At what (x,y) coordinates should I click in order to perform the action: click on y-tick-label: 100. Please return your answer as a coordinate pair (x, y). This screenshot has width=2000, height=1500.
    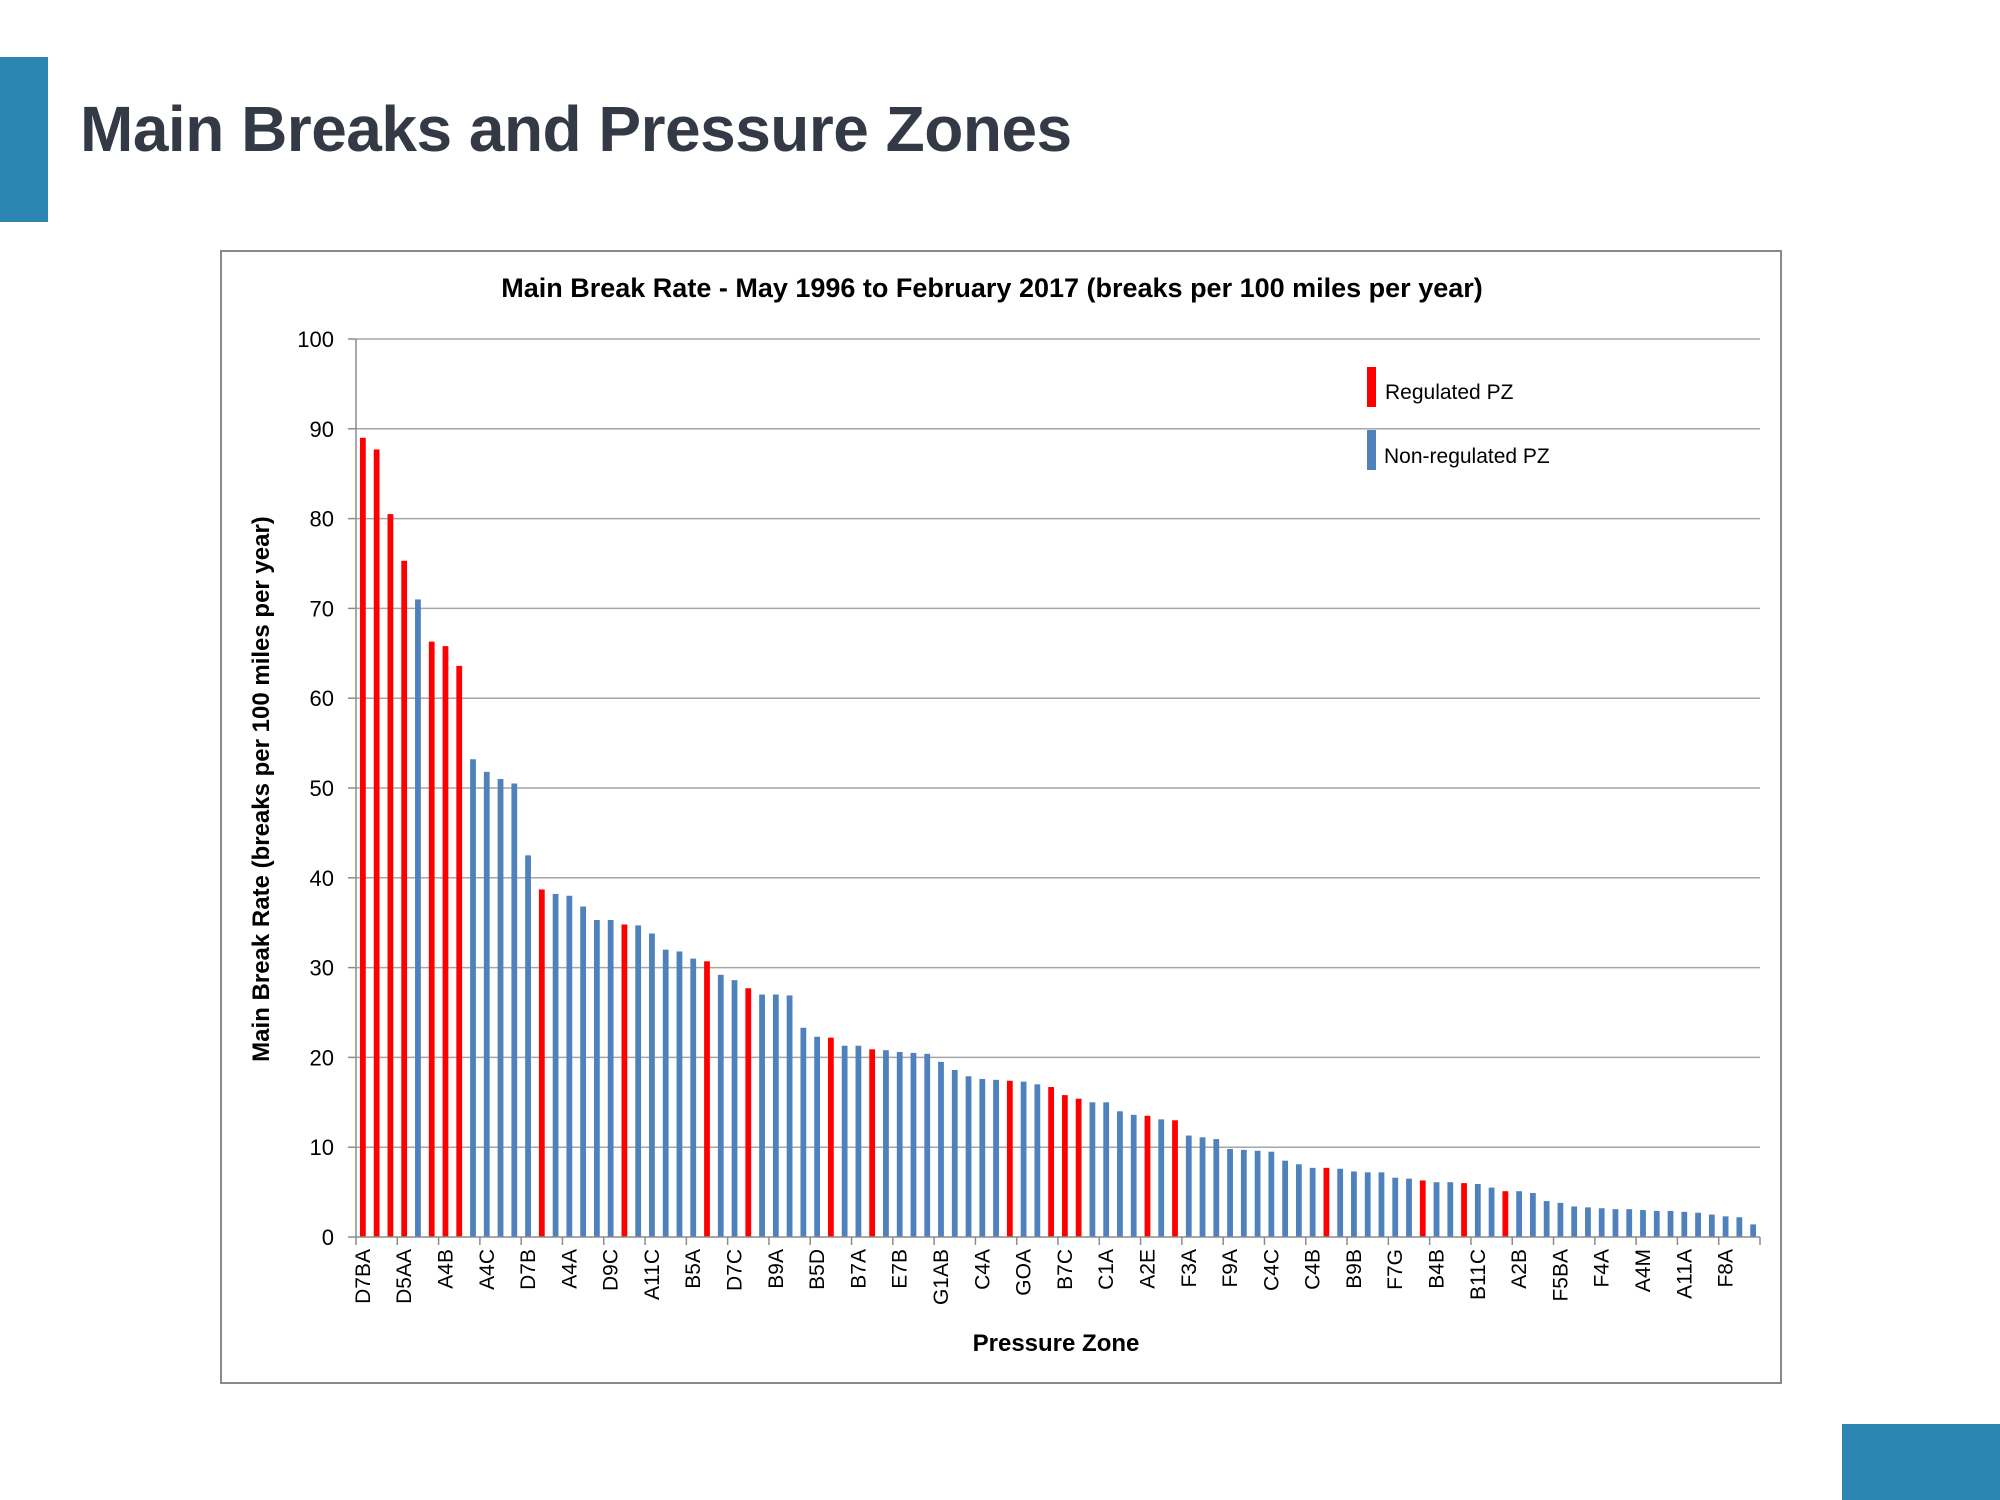
    Looking at the image, I should click on (315, 339).